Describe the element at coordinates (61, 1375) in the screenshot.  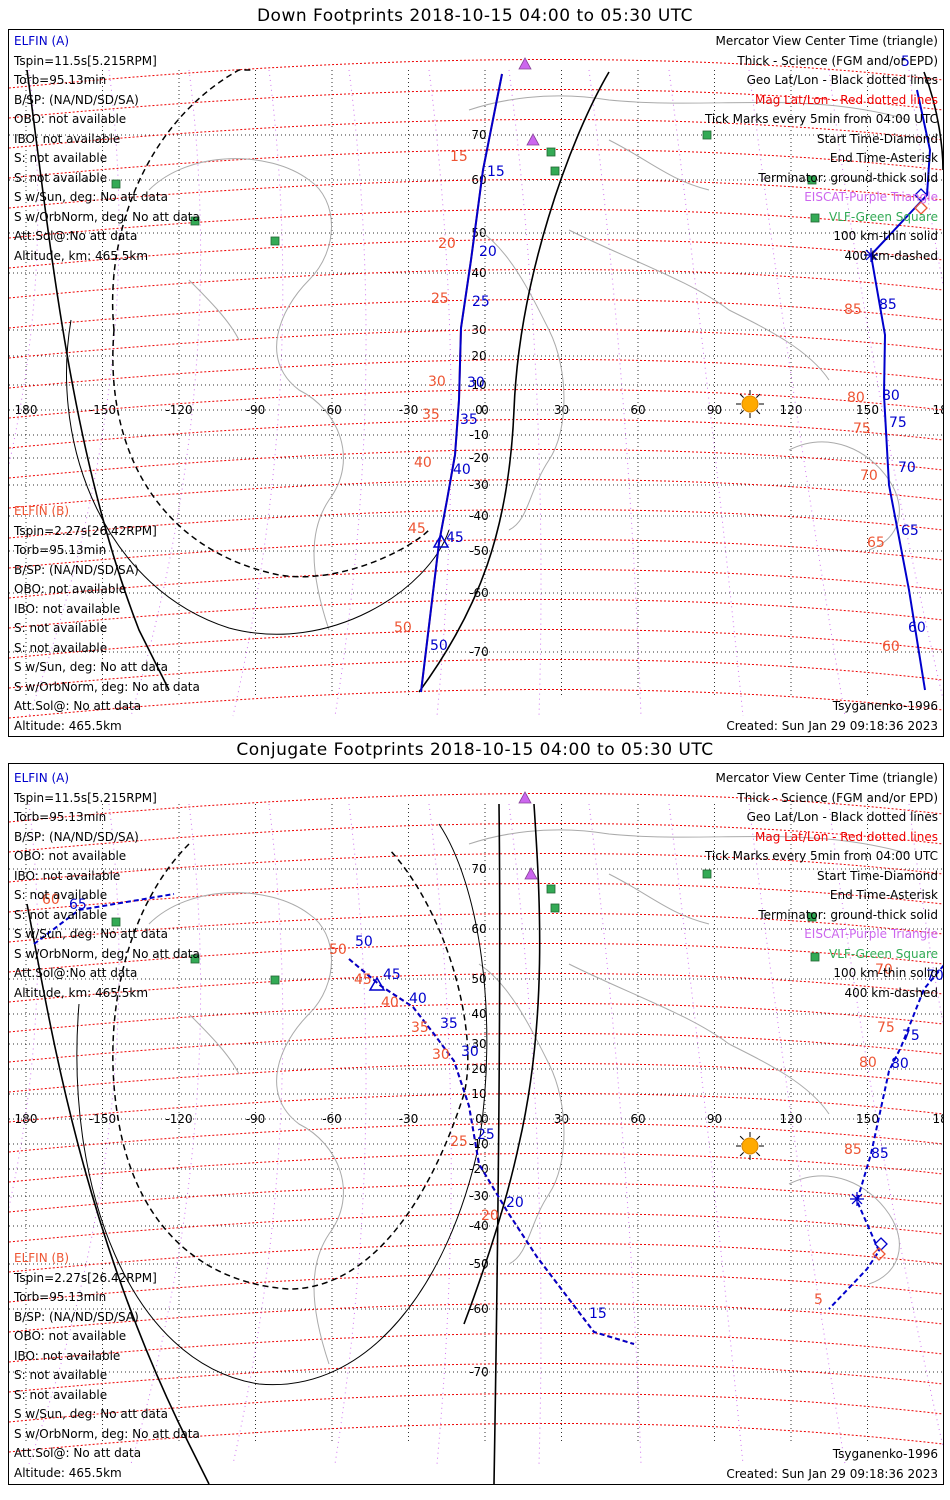
I see `elfin-b-s1: S: not available` at that location.